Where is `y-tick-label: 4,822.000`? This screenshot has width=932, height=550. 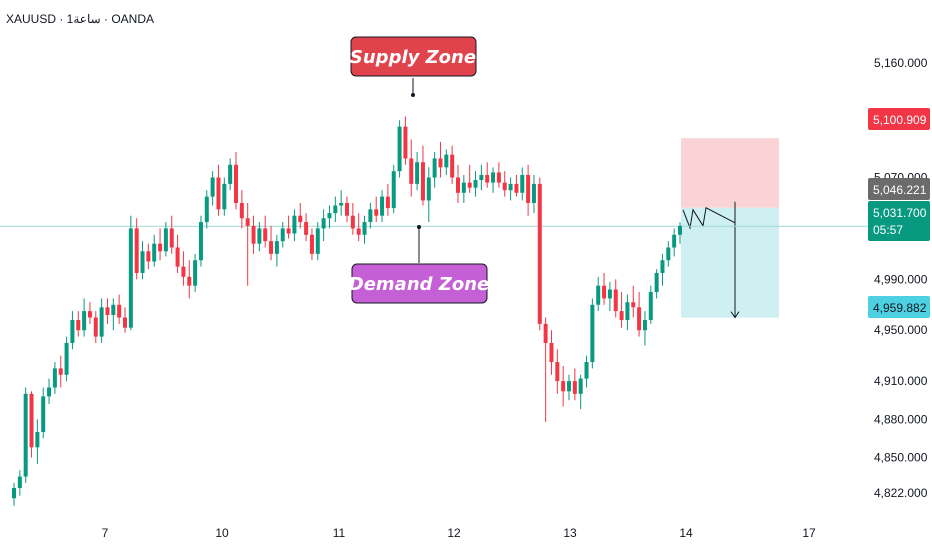 y-tick-label: 4,822.000 is located at coordinates (901, 493).